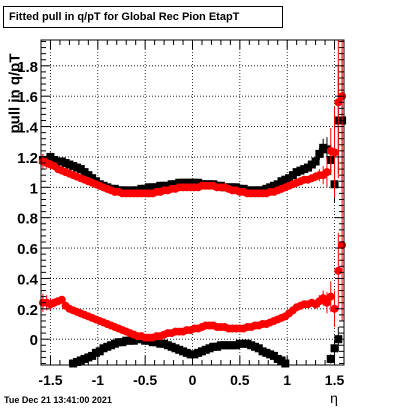 Image resolution: width=400 pixels, height=409 pixels. What do you see at coordinates (27, 219) in the screenshot?
I see `y-tick-label: 0.8` at bounding box center [27, 219].